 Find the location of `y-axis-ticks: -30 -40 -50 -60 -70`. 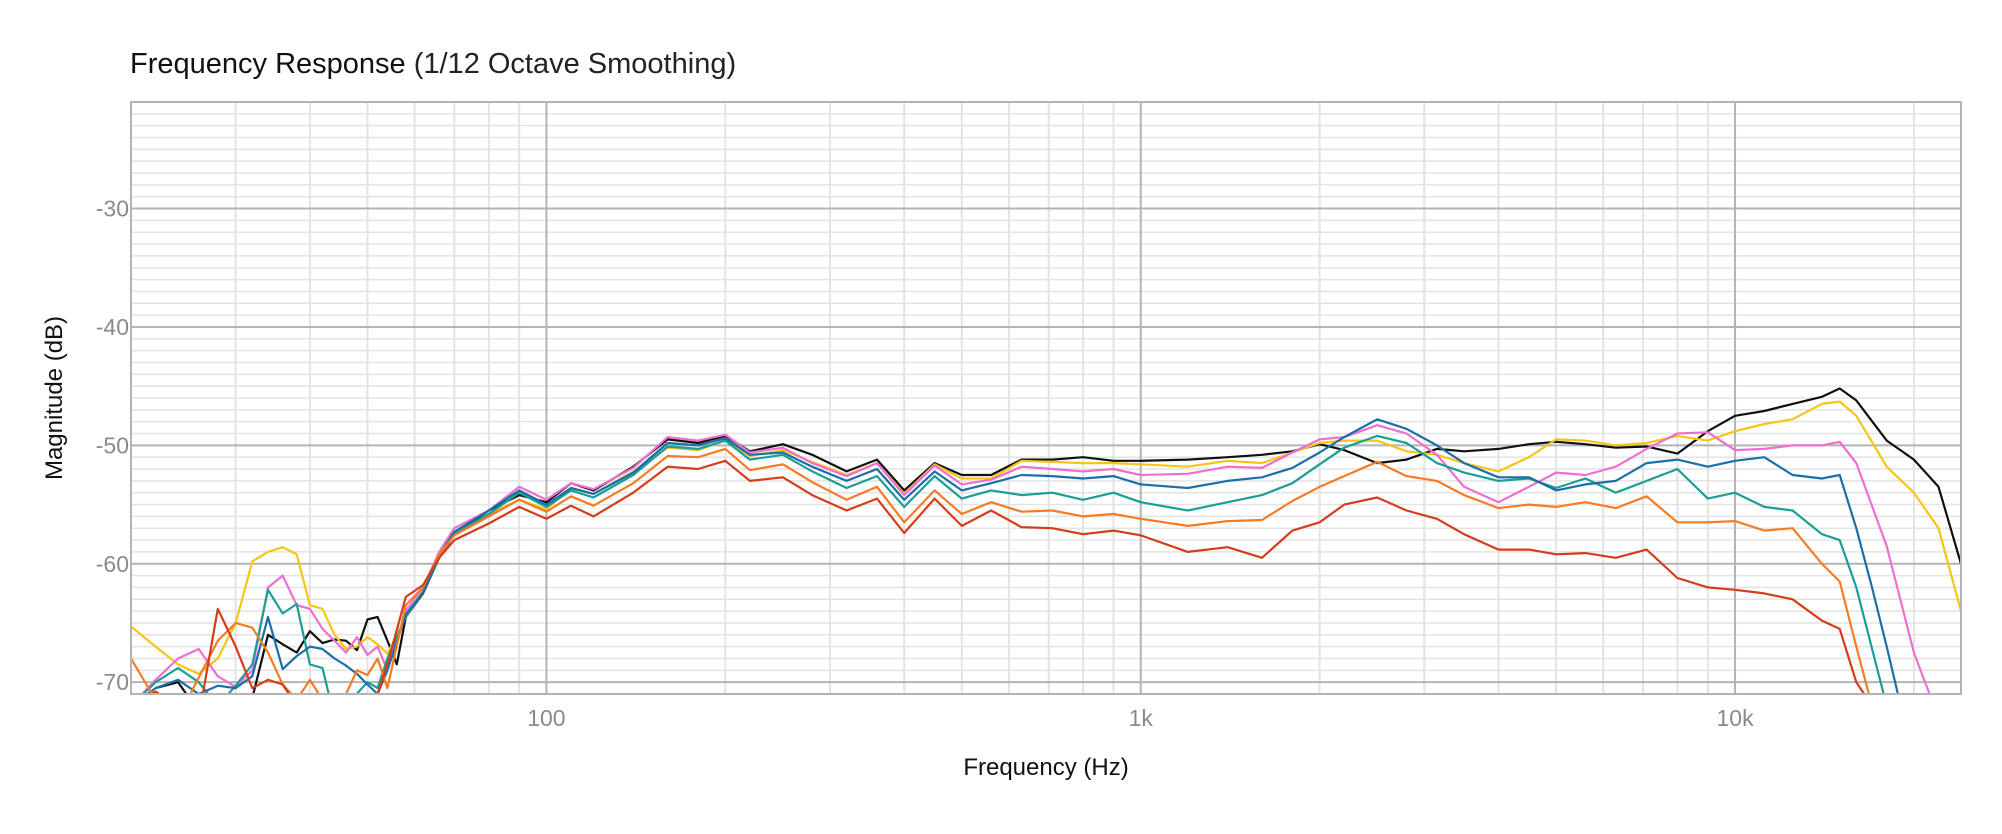

y-axis-ticks: -30 -40 -50 -60 -70 is located at coordinates (112, 446).